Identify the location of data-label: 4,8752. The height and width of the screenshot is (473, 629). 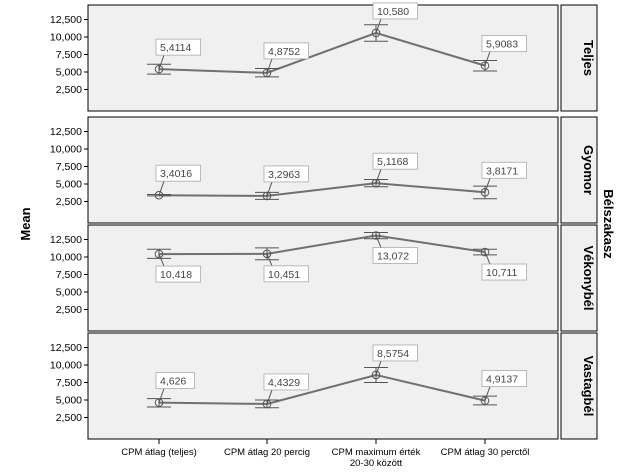
(284, 52).